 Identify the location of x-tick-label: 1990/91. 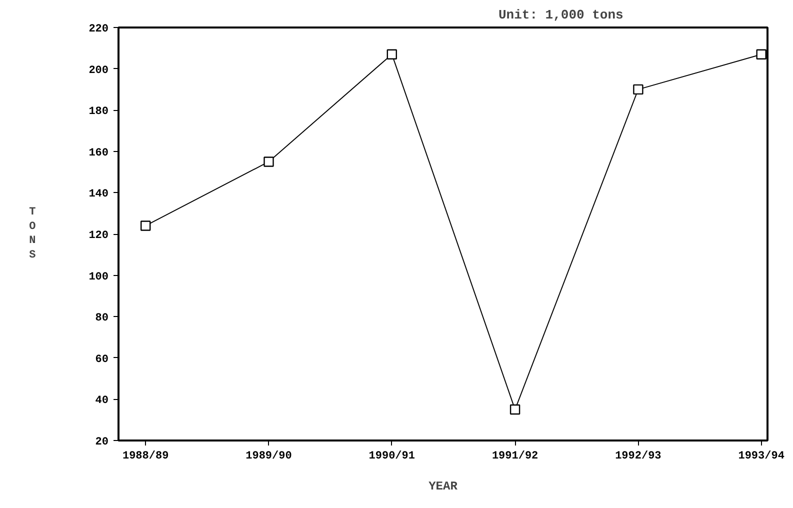
(392, 456).